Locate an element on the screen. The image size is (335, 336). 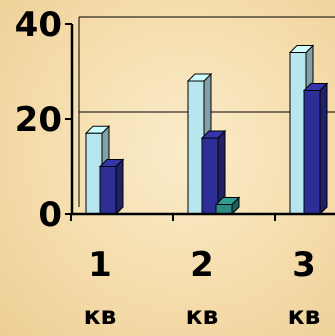
y-tick-label: 20 is located at coordinates (38, 120).